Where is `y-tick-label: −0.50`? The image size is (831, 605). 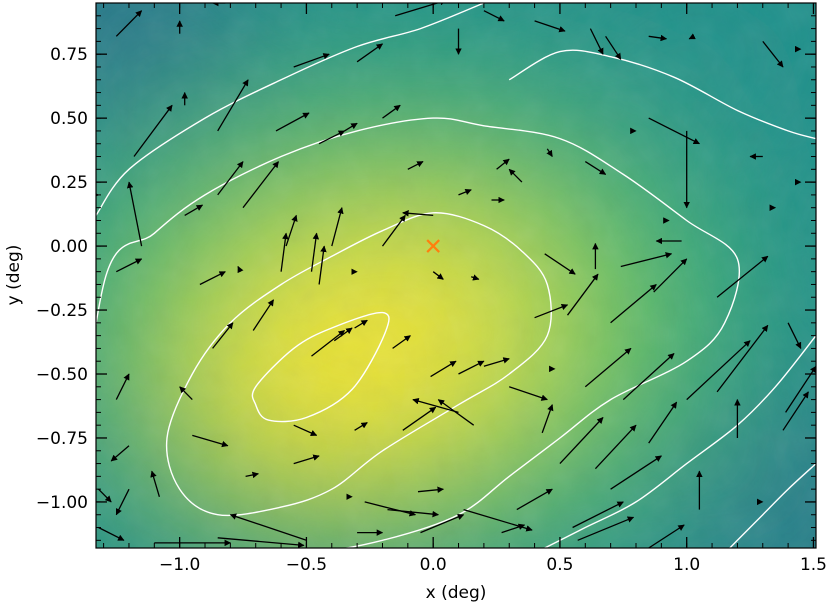 y-tick-label: −0.50 is located at coordinates (62, 375).